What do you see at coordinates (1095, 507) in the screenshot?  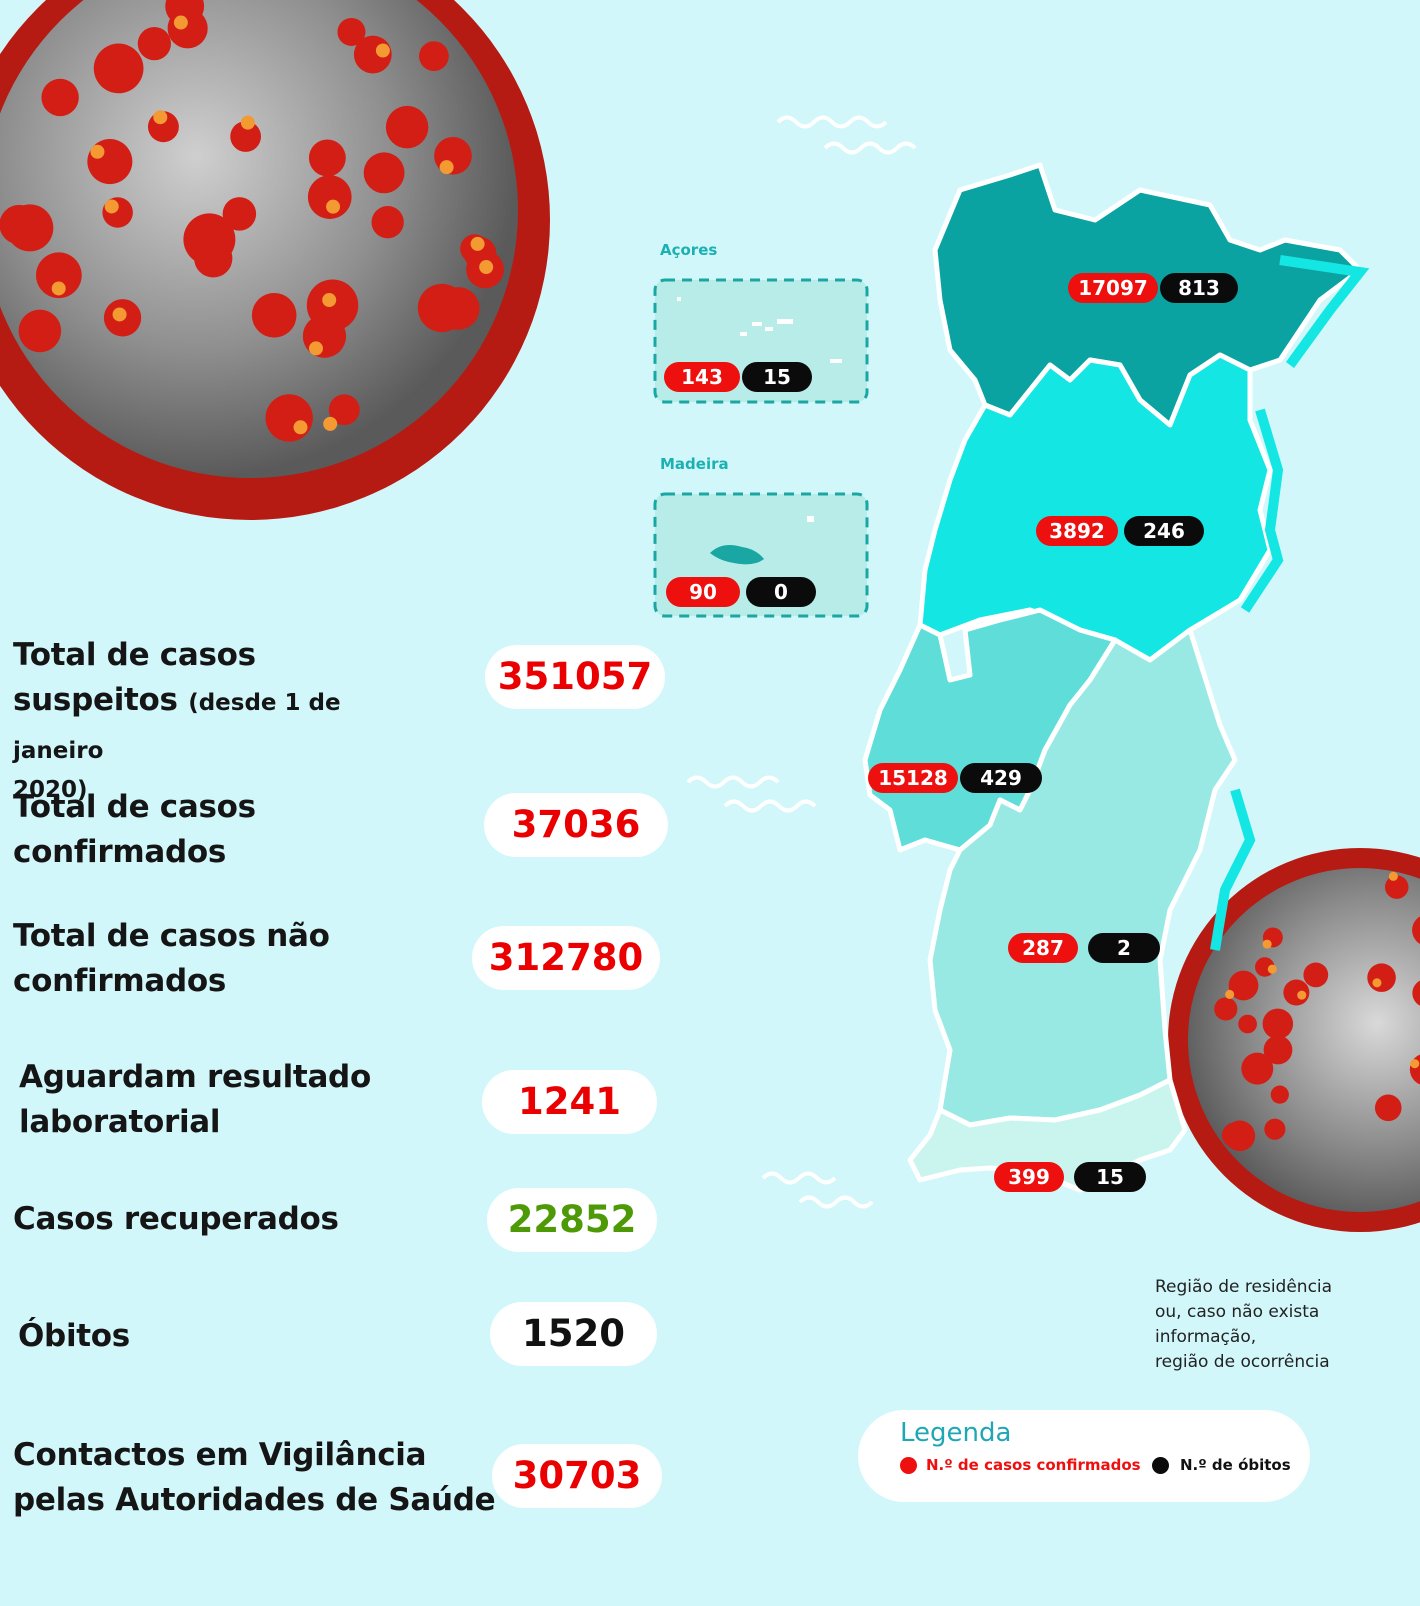 I see `map-region-centre` at bounding box center [1095, 507].